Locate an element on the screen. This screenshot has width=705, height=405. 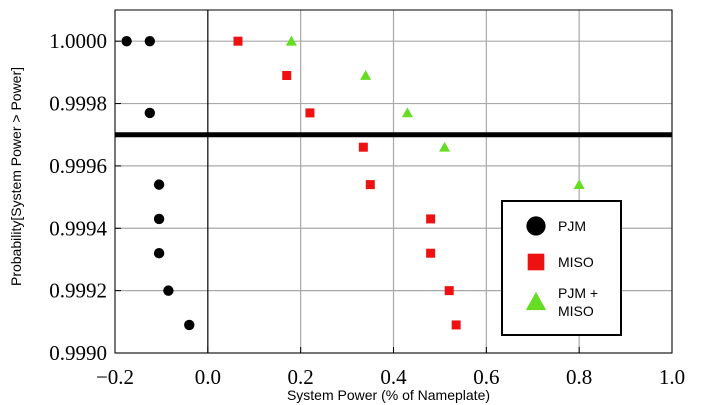
legend-items: PJM MISO PJM + MISO is located at coordinates (561, 267).